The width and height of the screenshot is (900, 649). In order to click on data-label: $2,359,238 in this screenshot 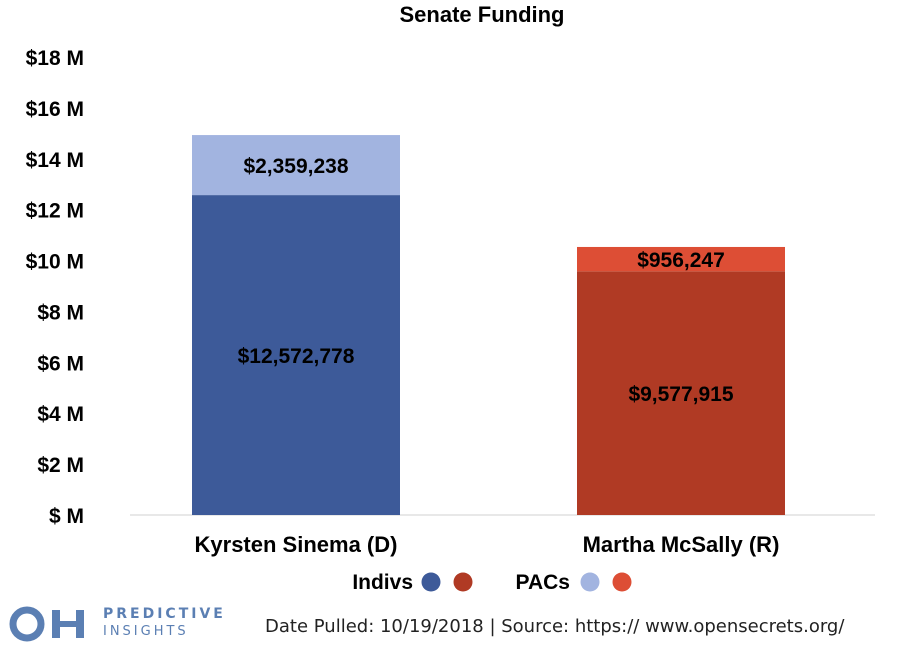, I will do `click(295, 166)`.